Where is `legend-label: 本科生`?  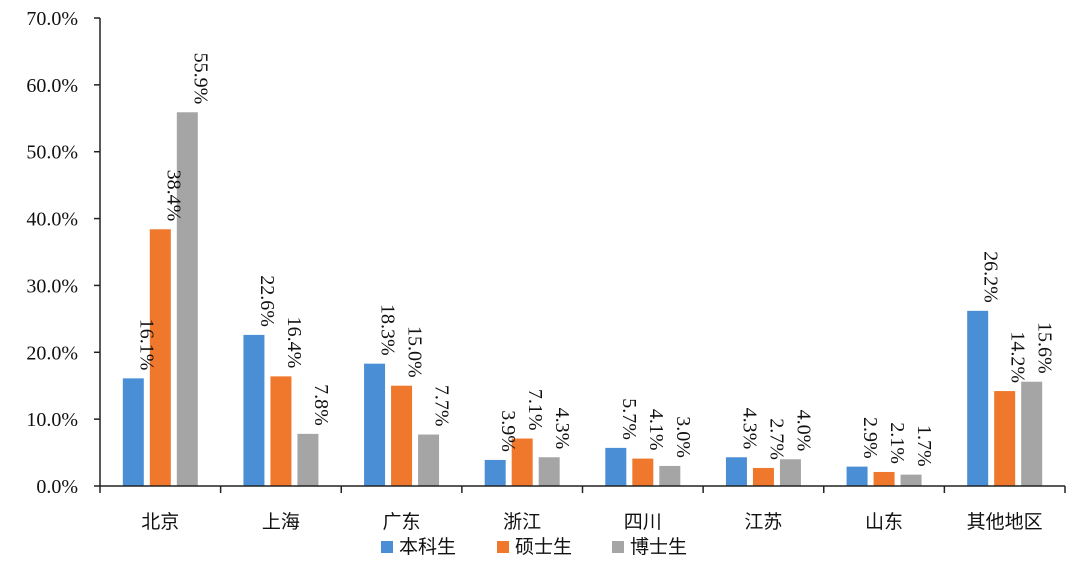
legend-label: 本科生 is located at coordinates (427, 547).